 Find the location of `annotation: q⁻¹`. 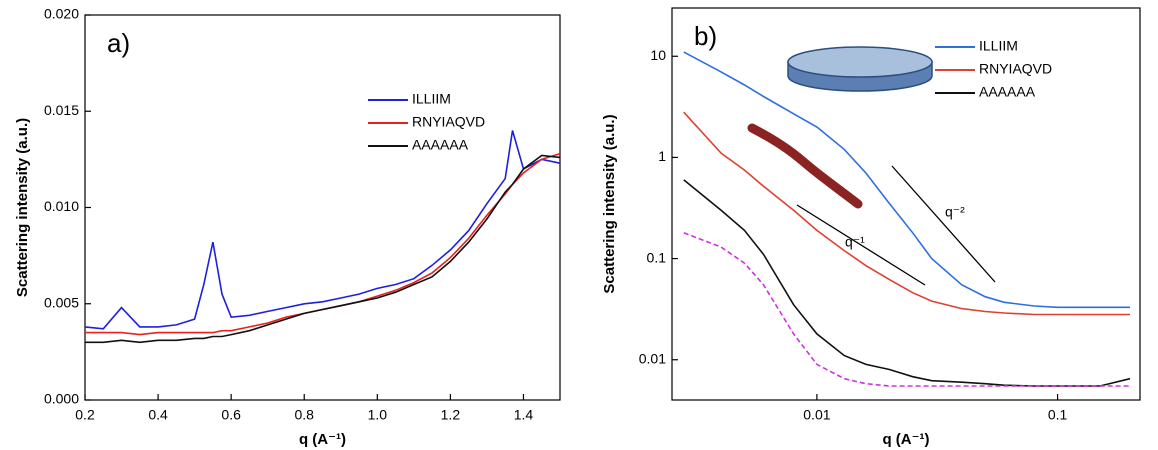

annotation: q⁻¹ is located at coordinates (855, 242).